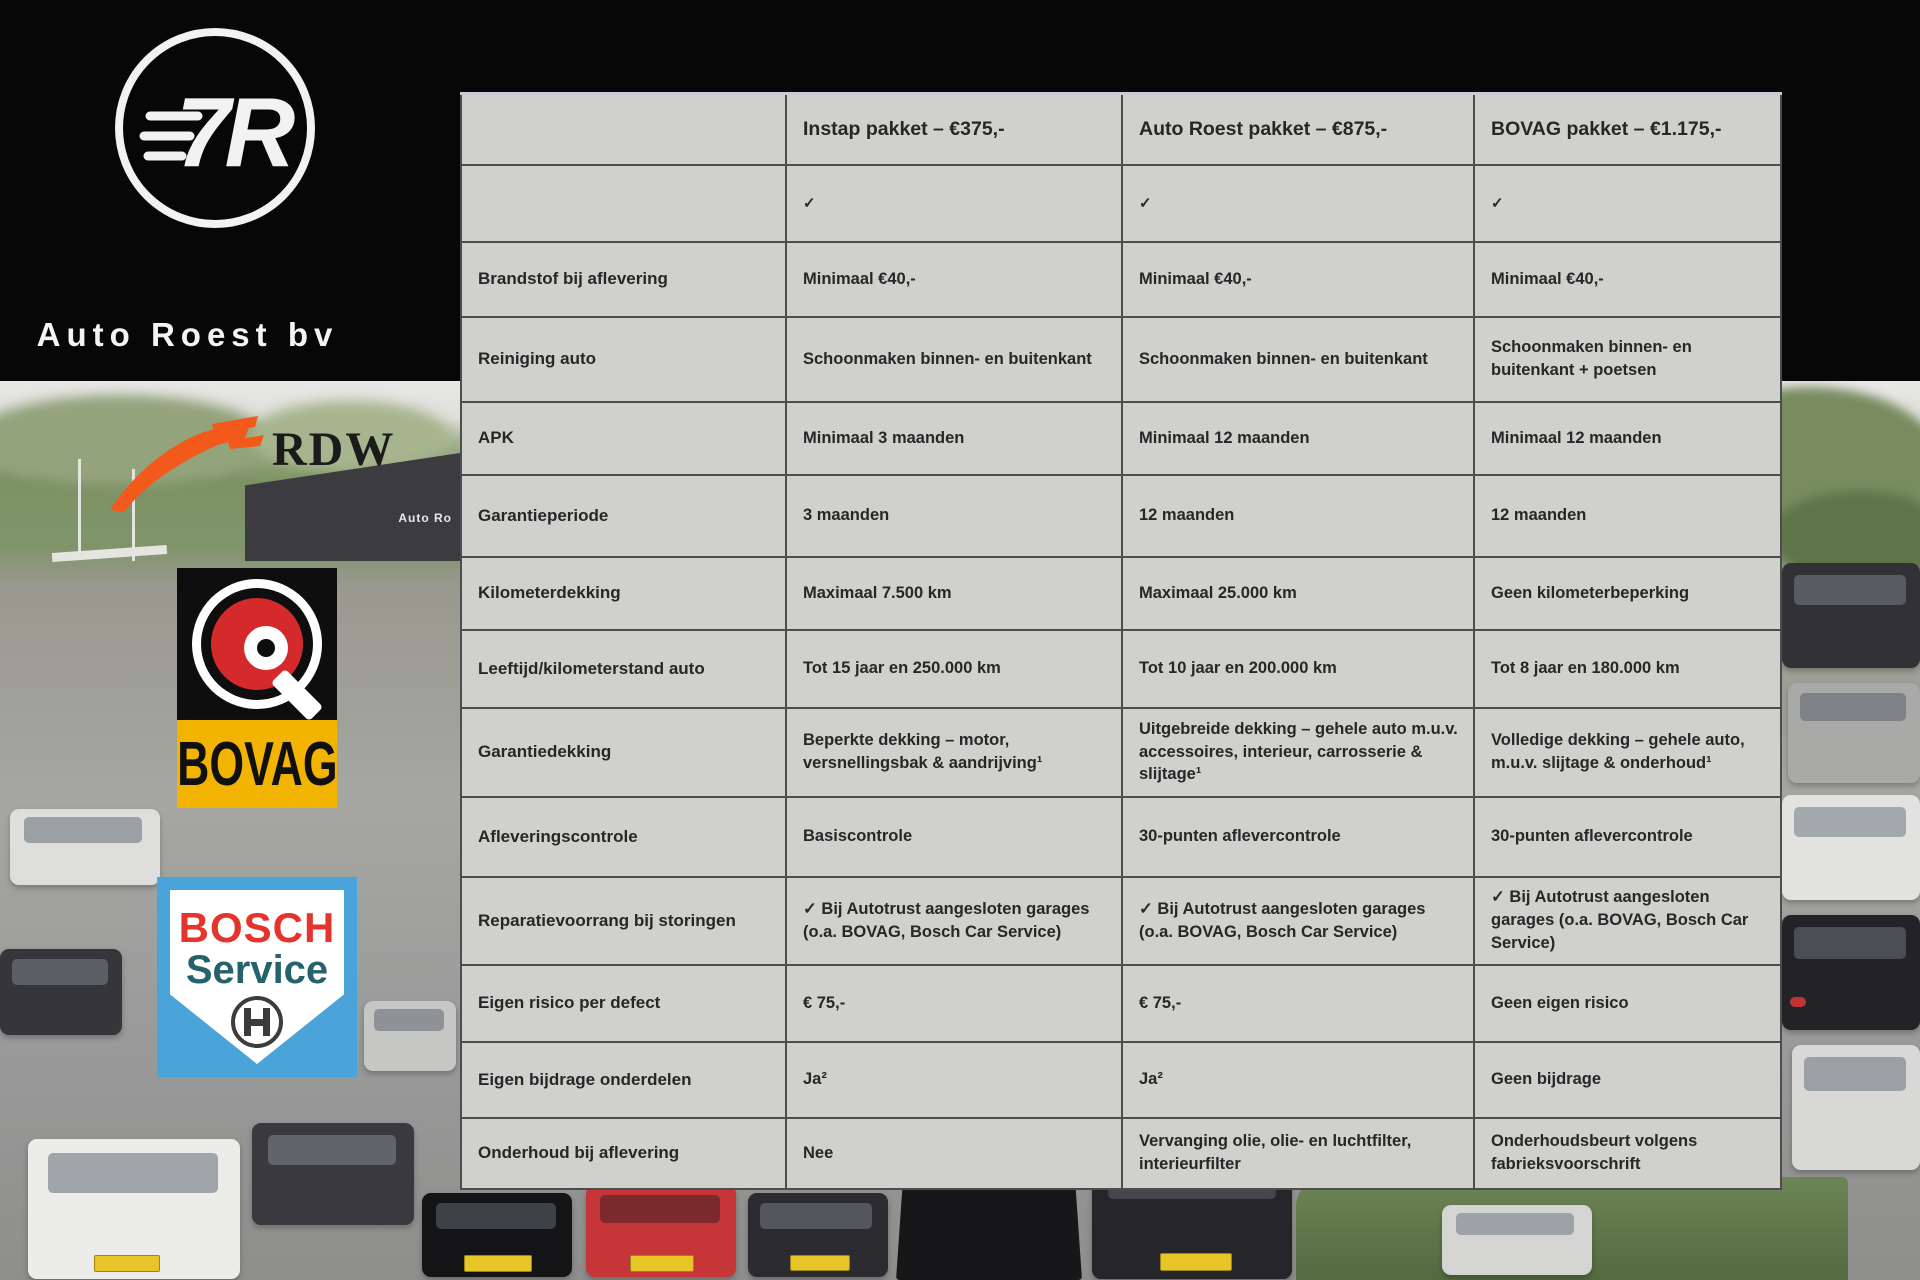  Describe the element at coordinates (425, 518) in the screenshot. I see `building-sign: Auto Ro` at that location.